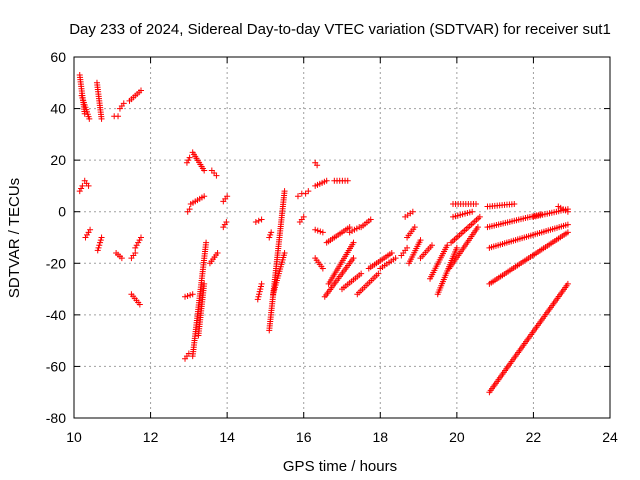 This screenshot has width=640, height=480. I want to click on y-tick-label: 0, so click(62, 212).